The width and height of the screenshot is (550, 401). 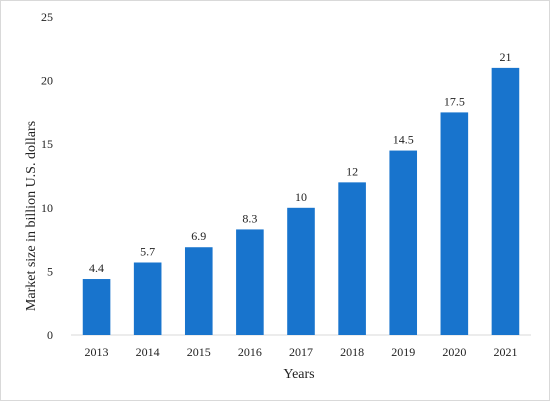 I want to click on x-tick-label-2021: 2021, so click(x=505, y=352).